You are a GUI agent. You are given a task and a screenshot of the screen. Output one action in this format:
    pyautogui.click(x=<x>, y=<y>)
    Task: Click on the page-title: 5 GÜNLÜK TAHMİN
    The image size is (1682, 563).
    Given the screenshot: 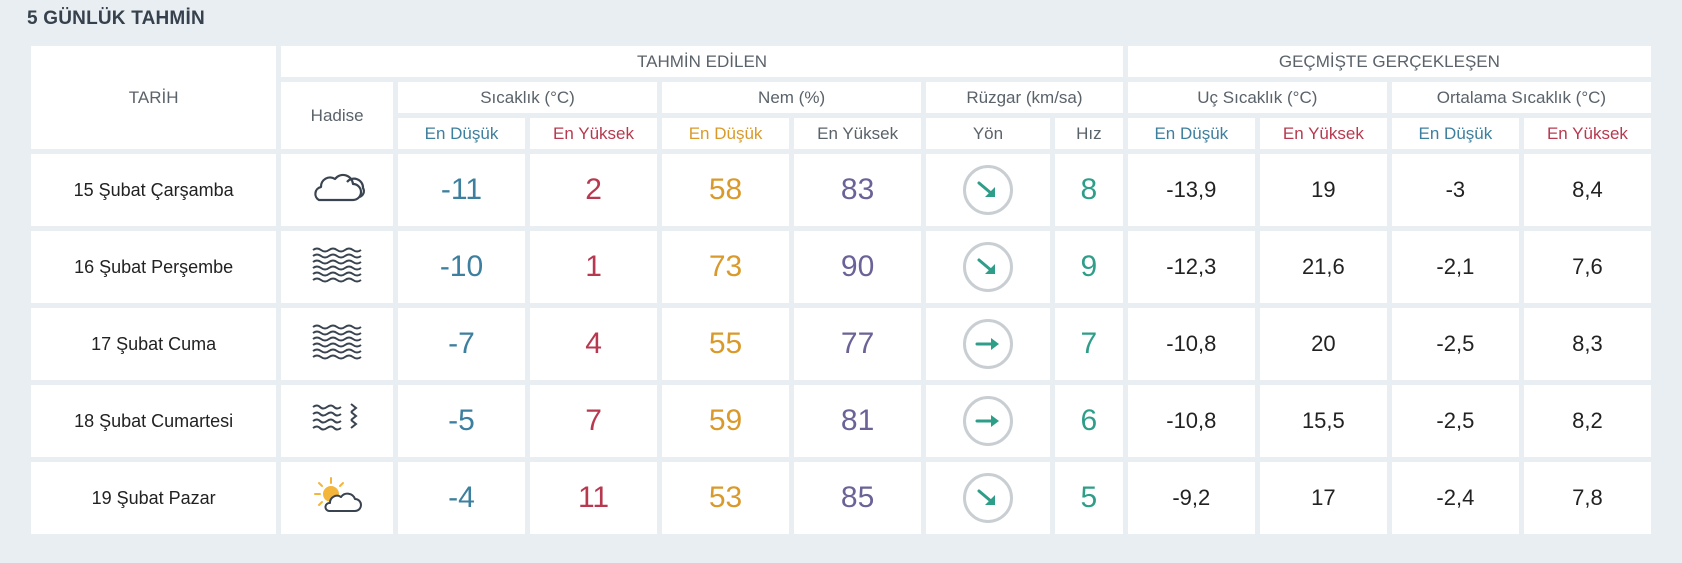 What is the action you would take?
    pyautogui.click(x=116, y=18)
    